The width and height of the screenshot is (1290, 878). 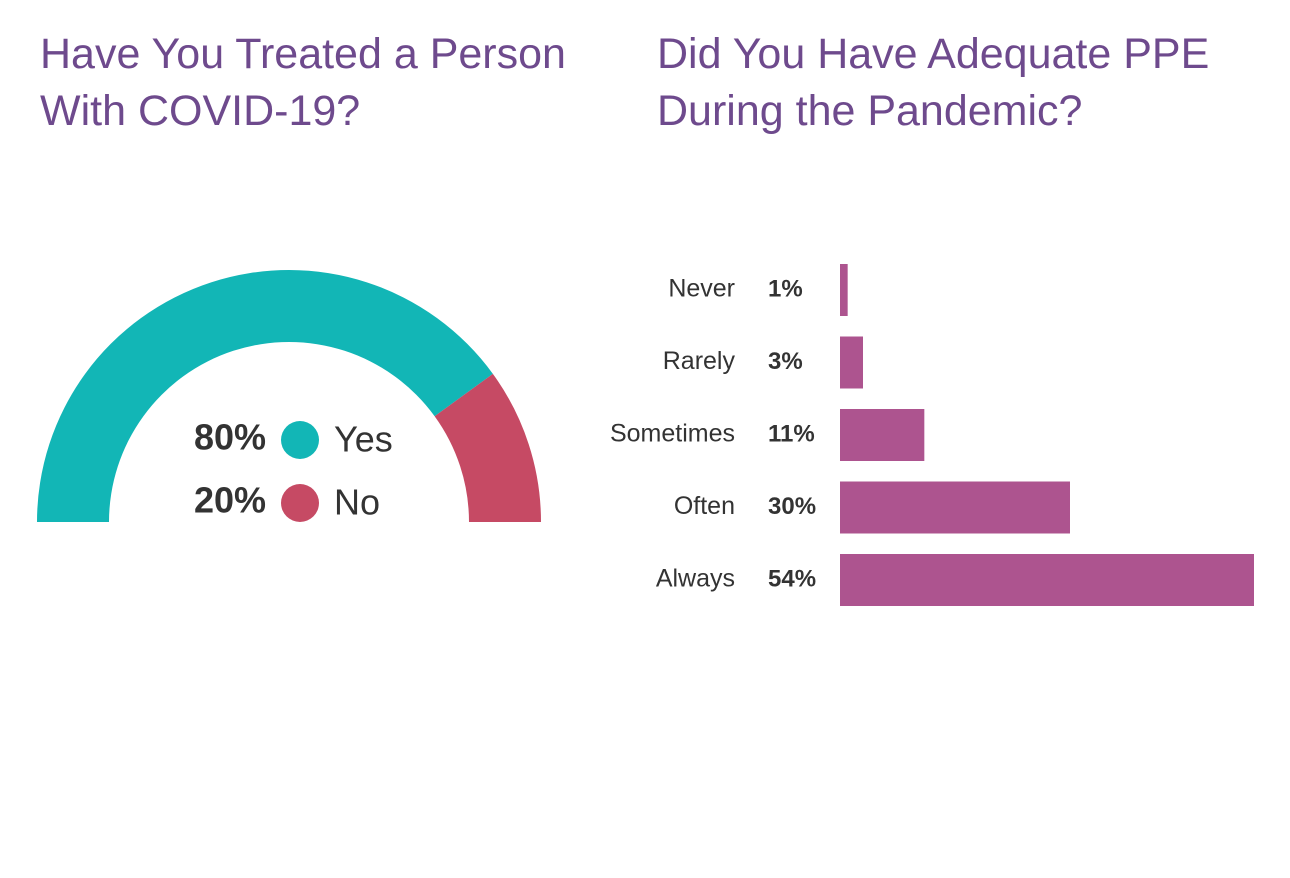 I want to click on value-label: 80%, so click(x=230, y=437).